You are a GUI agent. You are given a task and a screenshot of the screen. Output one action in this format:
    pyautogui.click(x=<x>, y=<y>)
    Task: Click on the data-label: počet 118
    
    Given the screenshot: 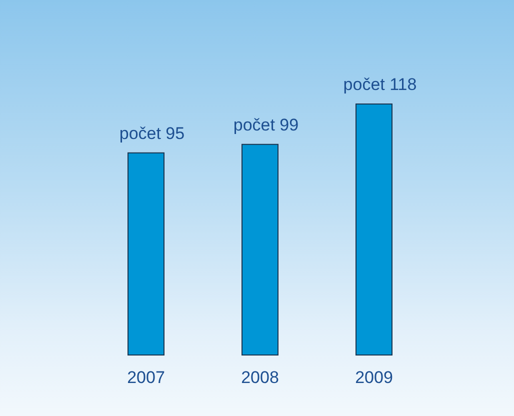 What is the action you would take?
    pyautogui.click(x=380, y=84)
    